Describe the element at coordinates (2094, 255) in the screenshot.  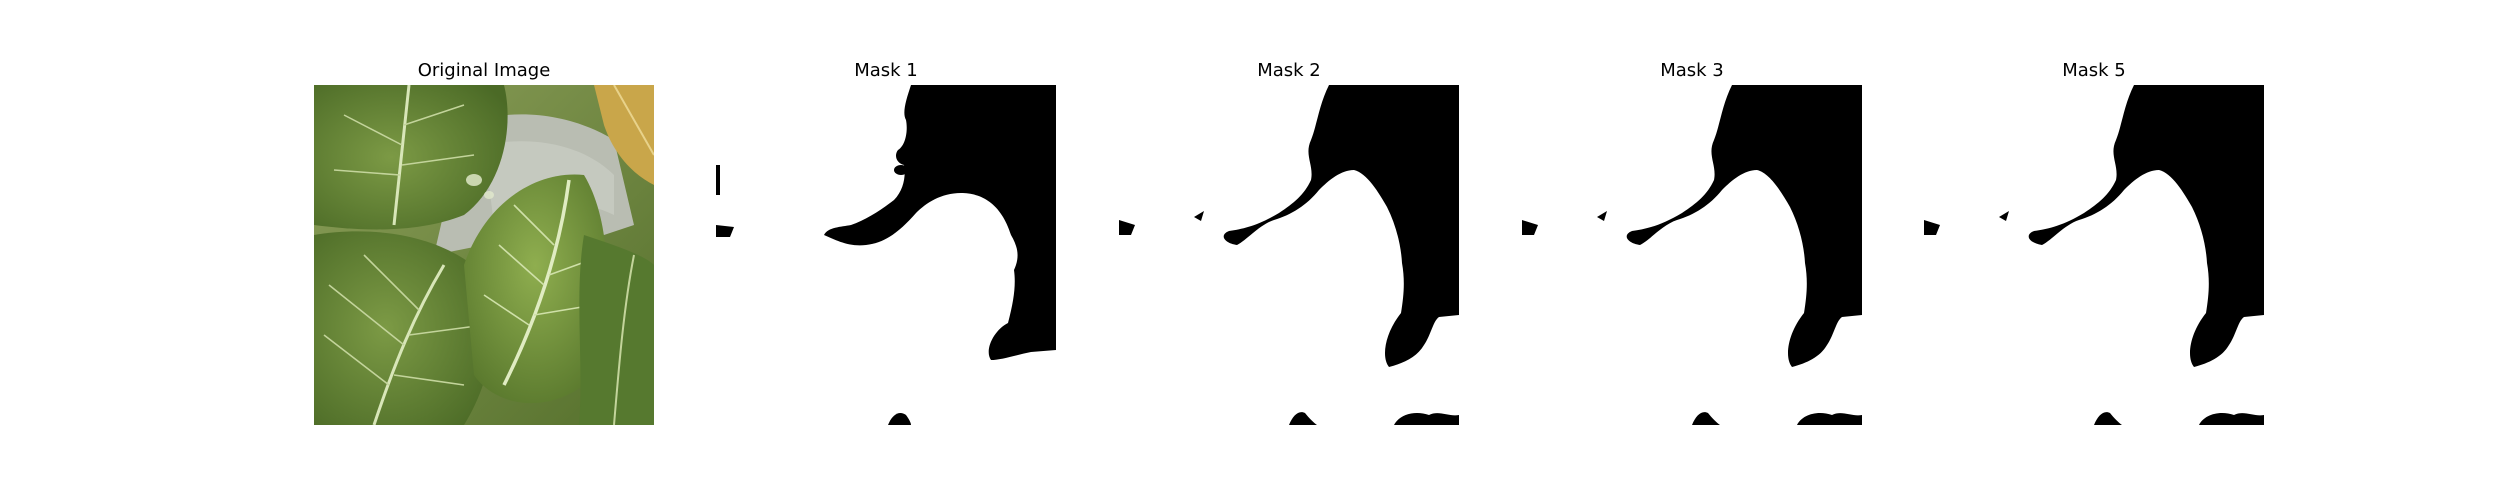
I see `mask-5-image` at that location.